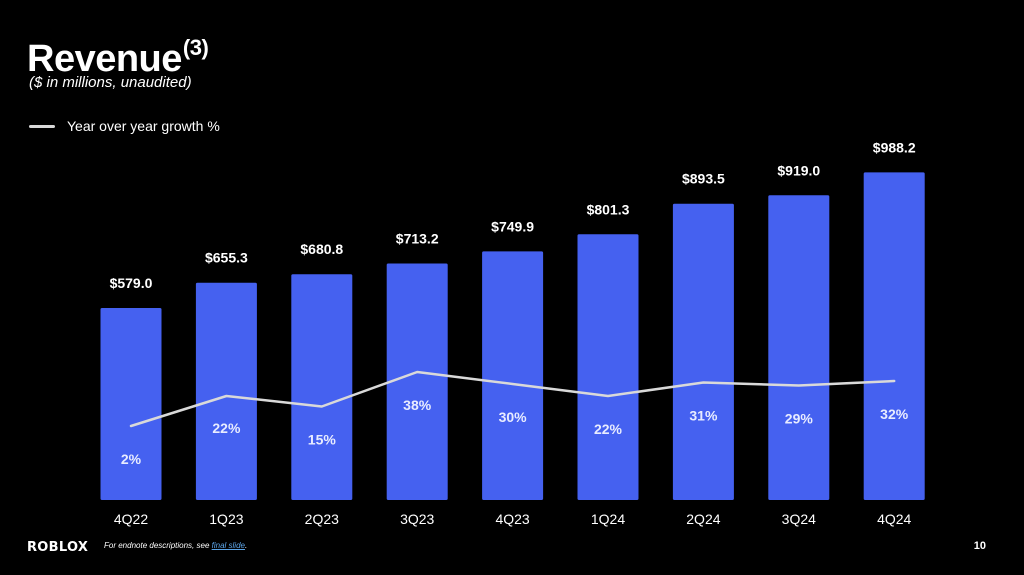 This screenshot has width=1024, height=575. I want to click on bar-3q23, so click(417, 381).